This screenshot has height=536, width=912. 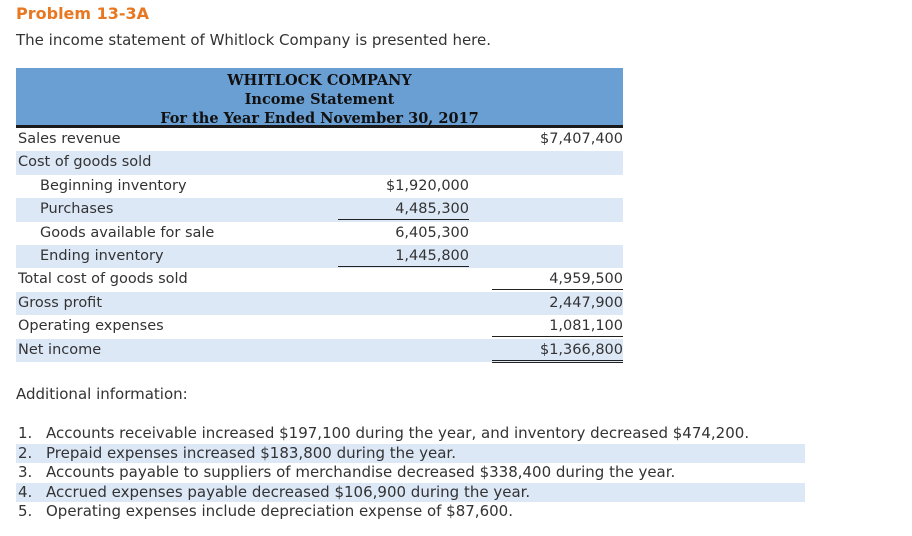 What do you see at coordinates (319, 139) in the screenshot?
I see `row-sales-revenue: Sales revenue $7,407,400` at bounding box center [319, 139].